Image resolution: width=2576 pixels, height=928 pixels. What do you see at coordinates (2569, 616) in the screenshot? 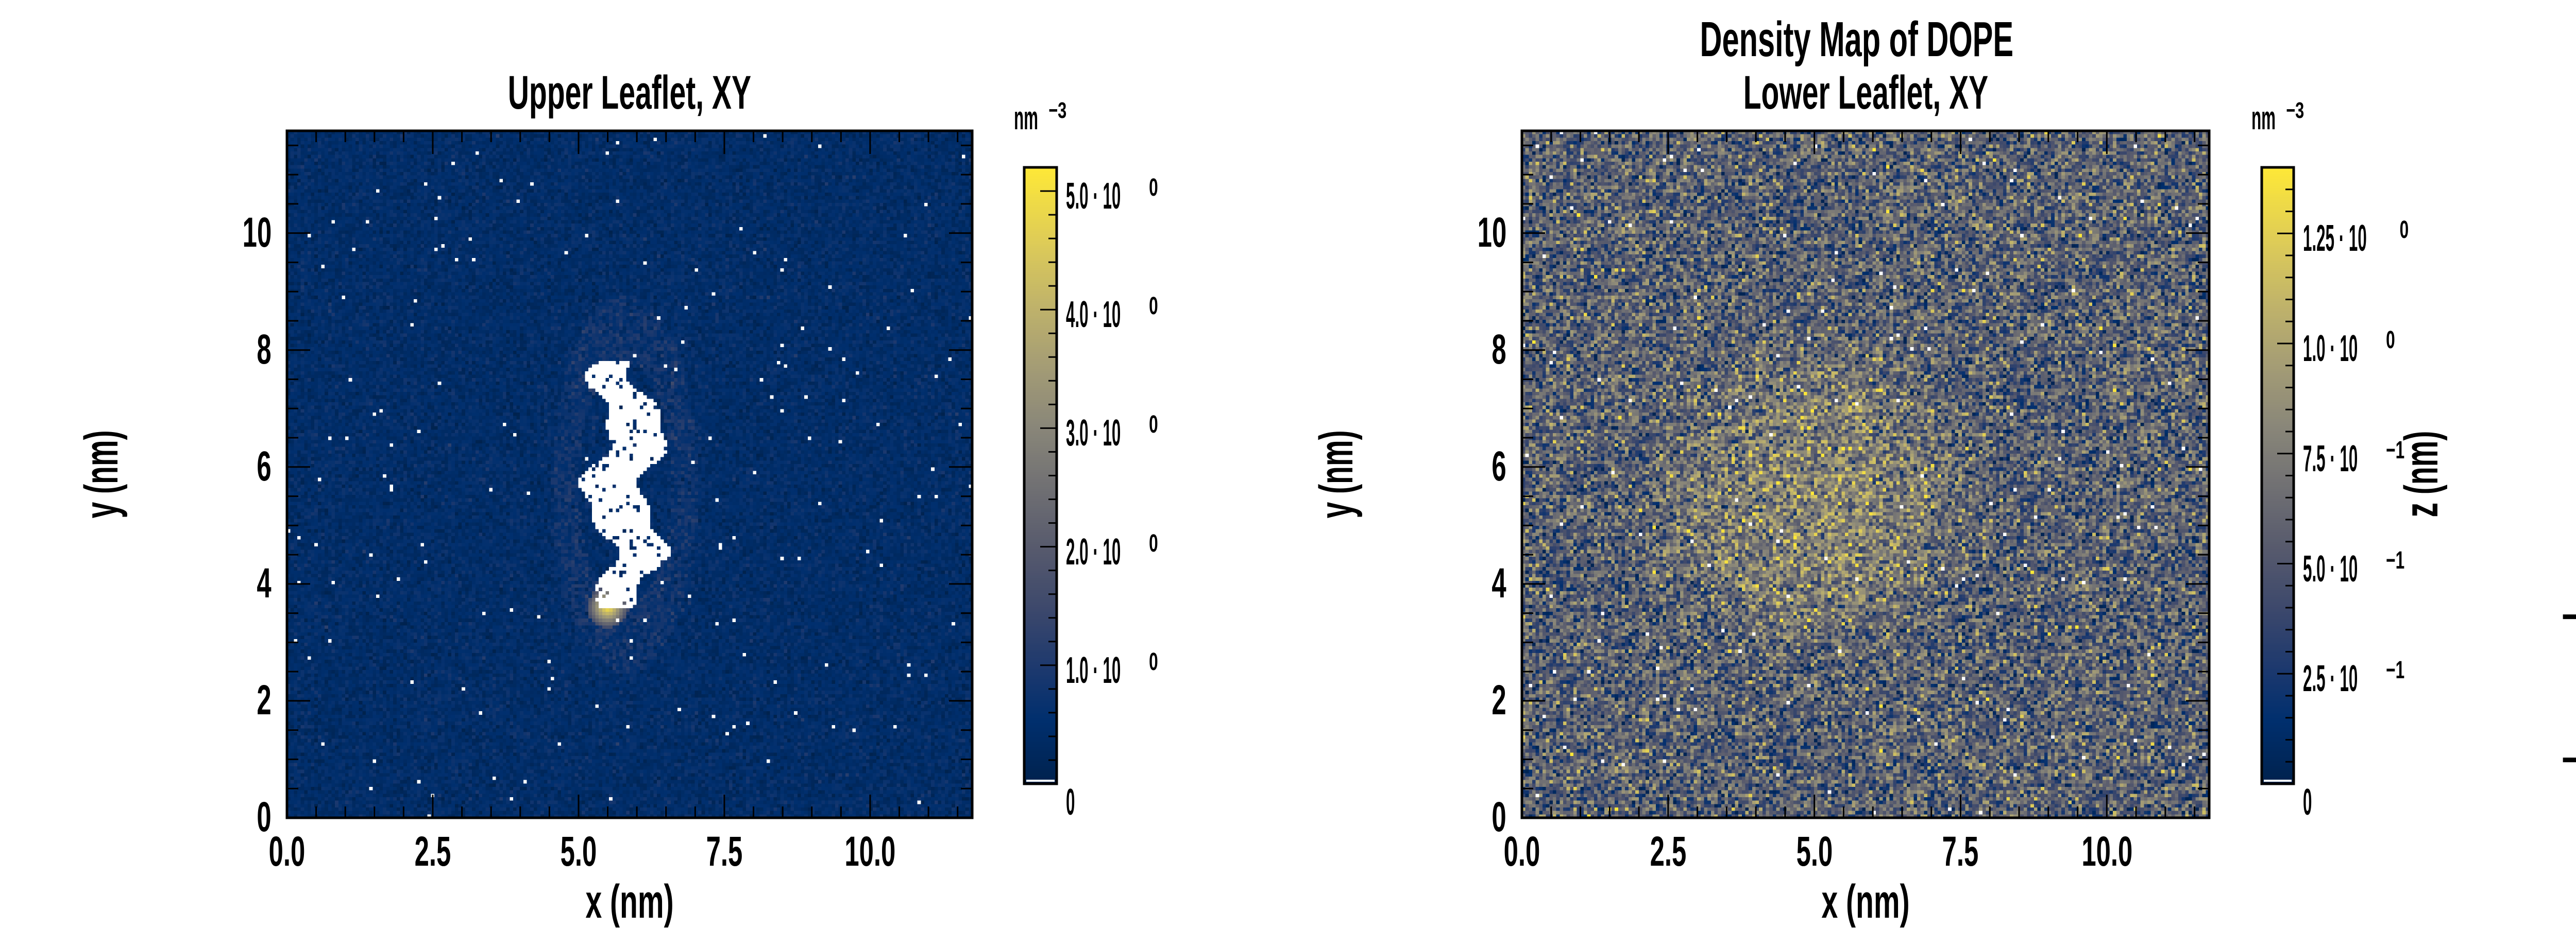
I see `y-tick-label: −2` at bounding box center [2569, 616].